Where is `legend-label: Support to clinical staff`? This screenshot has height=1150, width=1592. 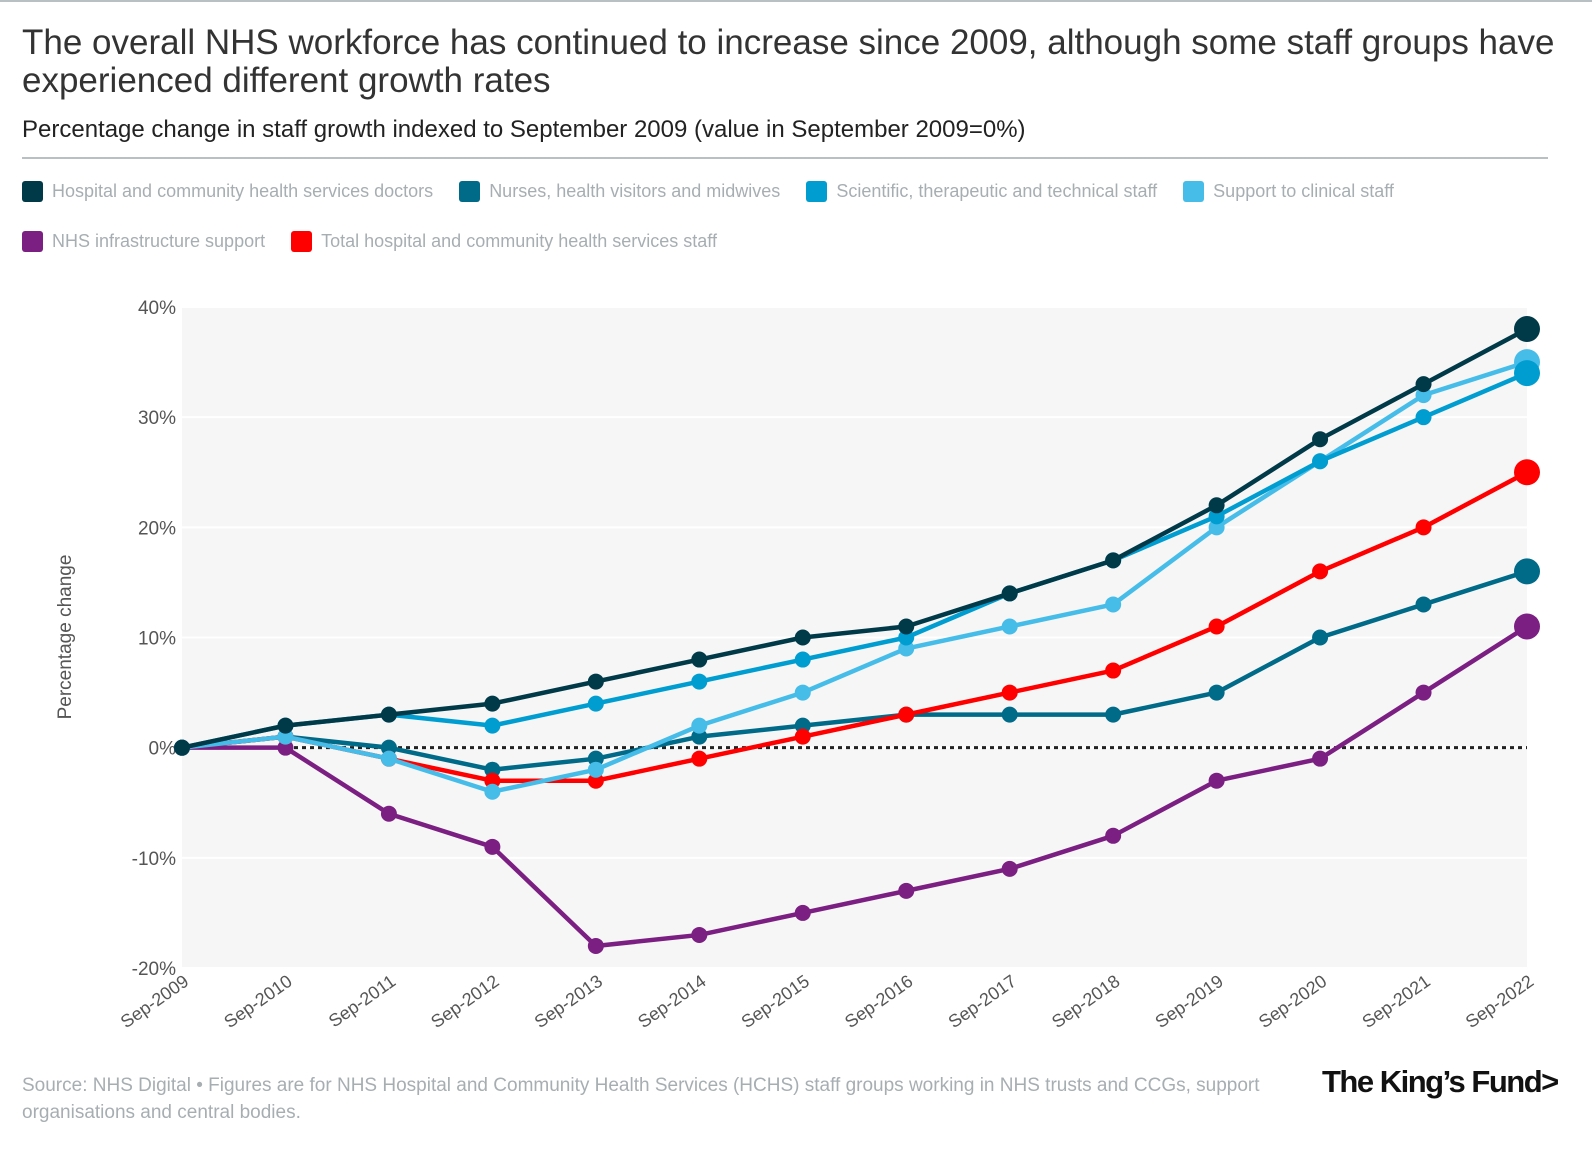 legend-label: Support to clinical staff is located at coordinates (1303, 190).